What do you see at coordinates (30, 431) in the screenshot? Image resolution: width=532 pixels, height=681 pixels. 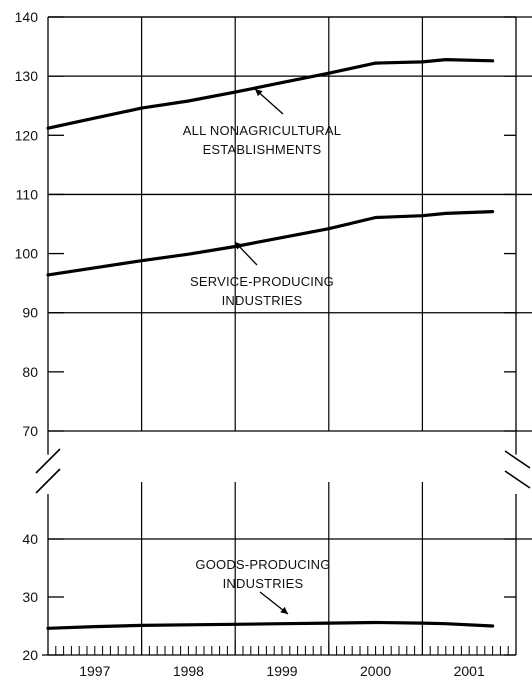 I see `y-tick-label-70: 70` at bounding box center [30, 431].